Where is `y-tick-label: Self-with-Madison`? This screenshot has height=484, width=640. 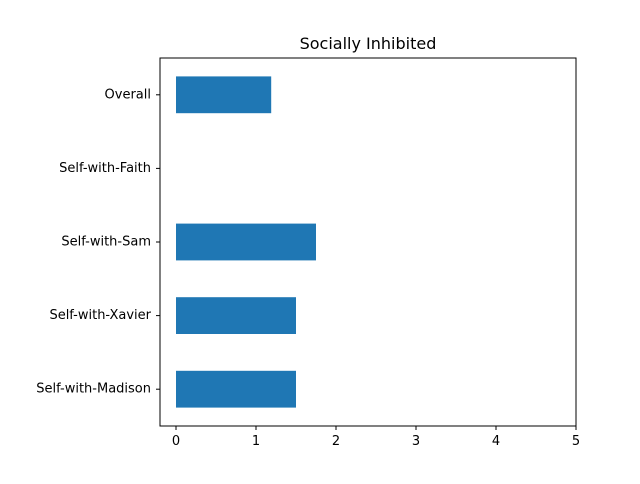
y-tick-label: Self-with-Madison is located at coordinates (93, 389).